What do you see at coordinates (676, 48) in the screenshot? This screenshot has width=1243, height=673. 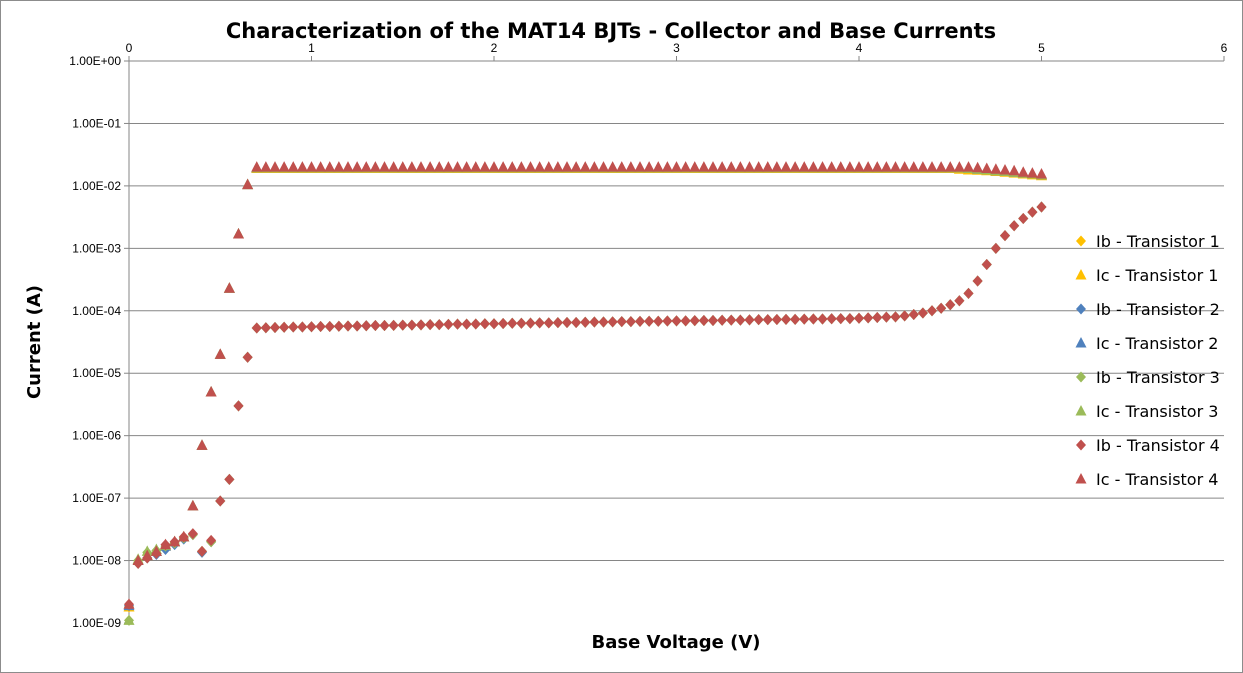 I see `x-tick-label: 3` at bounding box center [676, 48].